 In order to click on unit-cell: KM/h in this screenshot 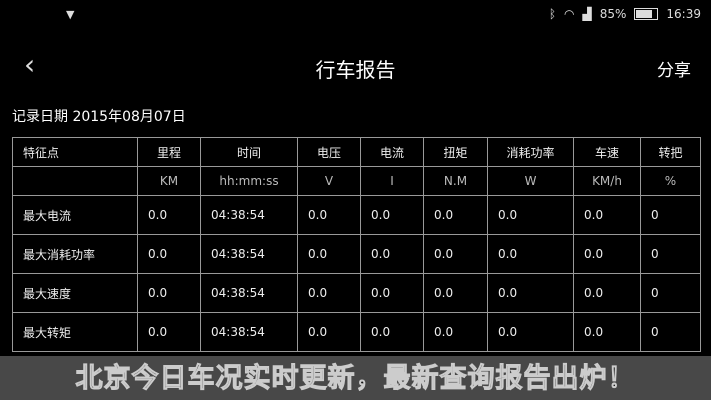, I will do `click(607, 181)`.